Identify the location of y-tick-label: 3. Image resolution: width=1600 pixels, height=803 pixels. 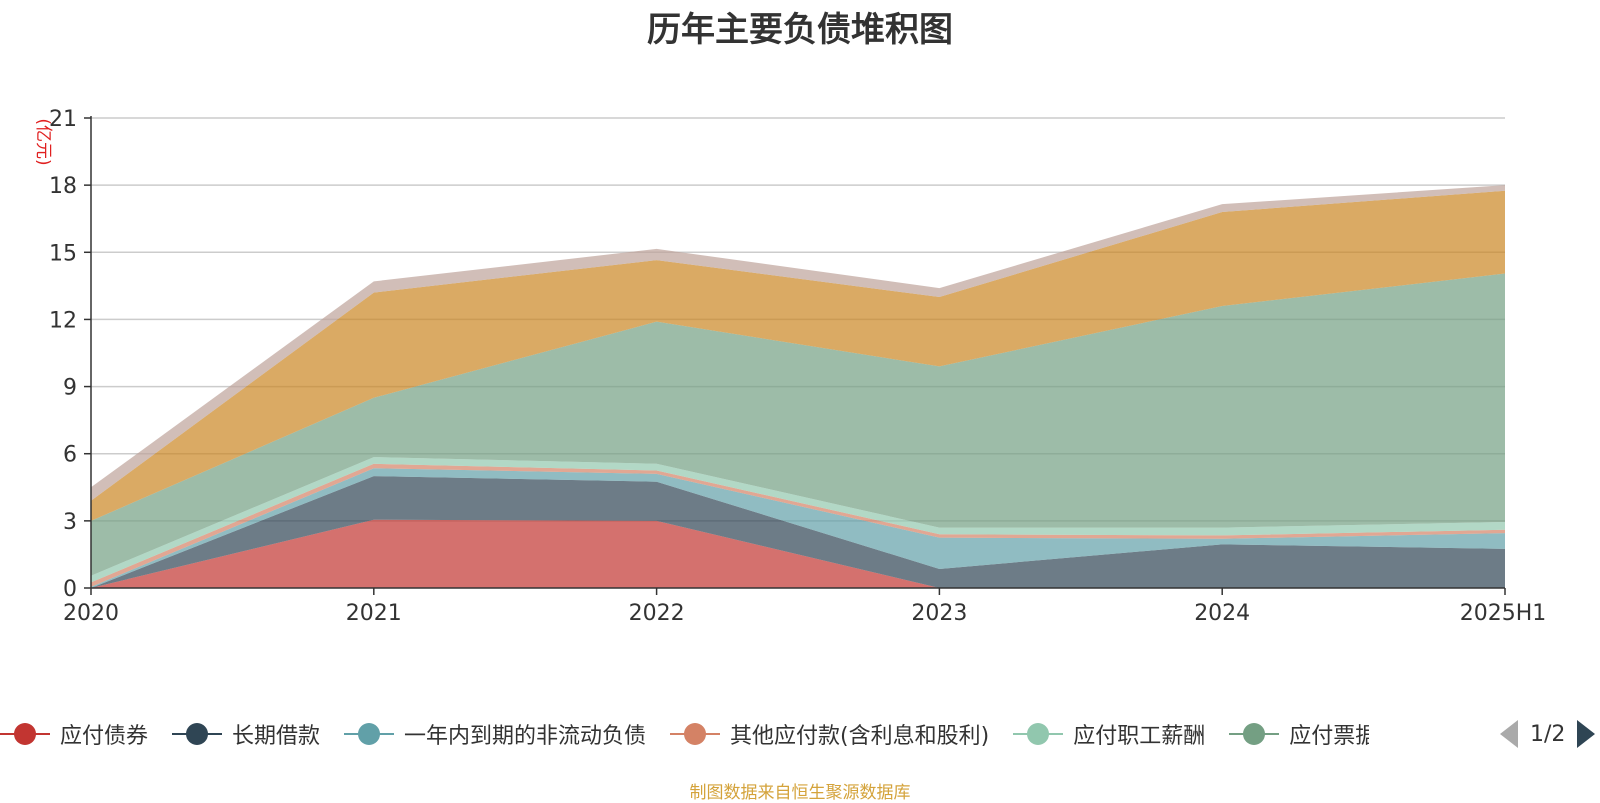
(70, 522).